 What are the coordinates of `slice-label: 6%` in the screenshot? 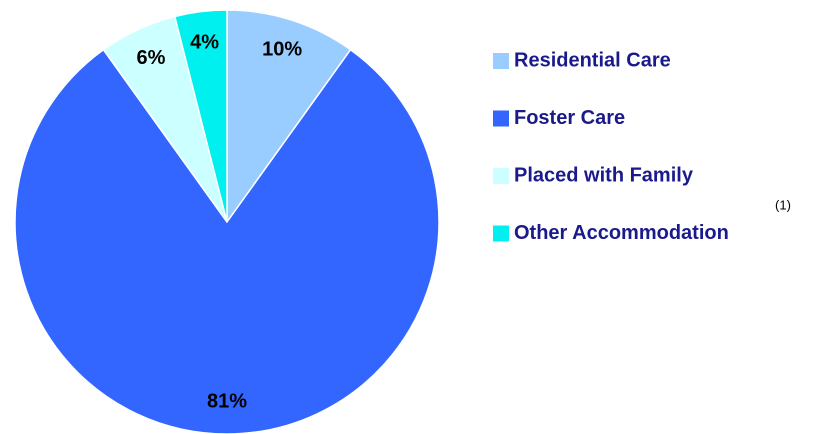 It's located at (151, 58).